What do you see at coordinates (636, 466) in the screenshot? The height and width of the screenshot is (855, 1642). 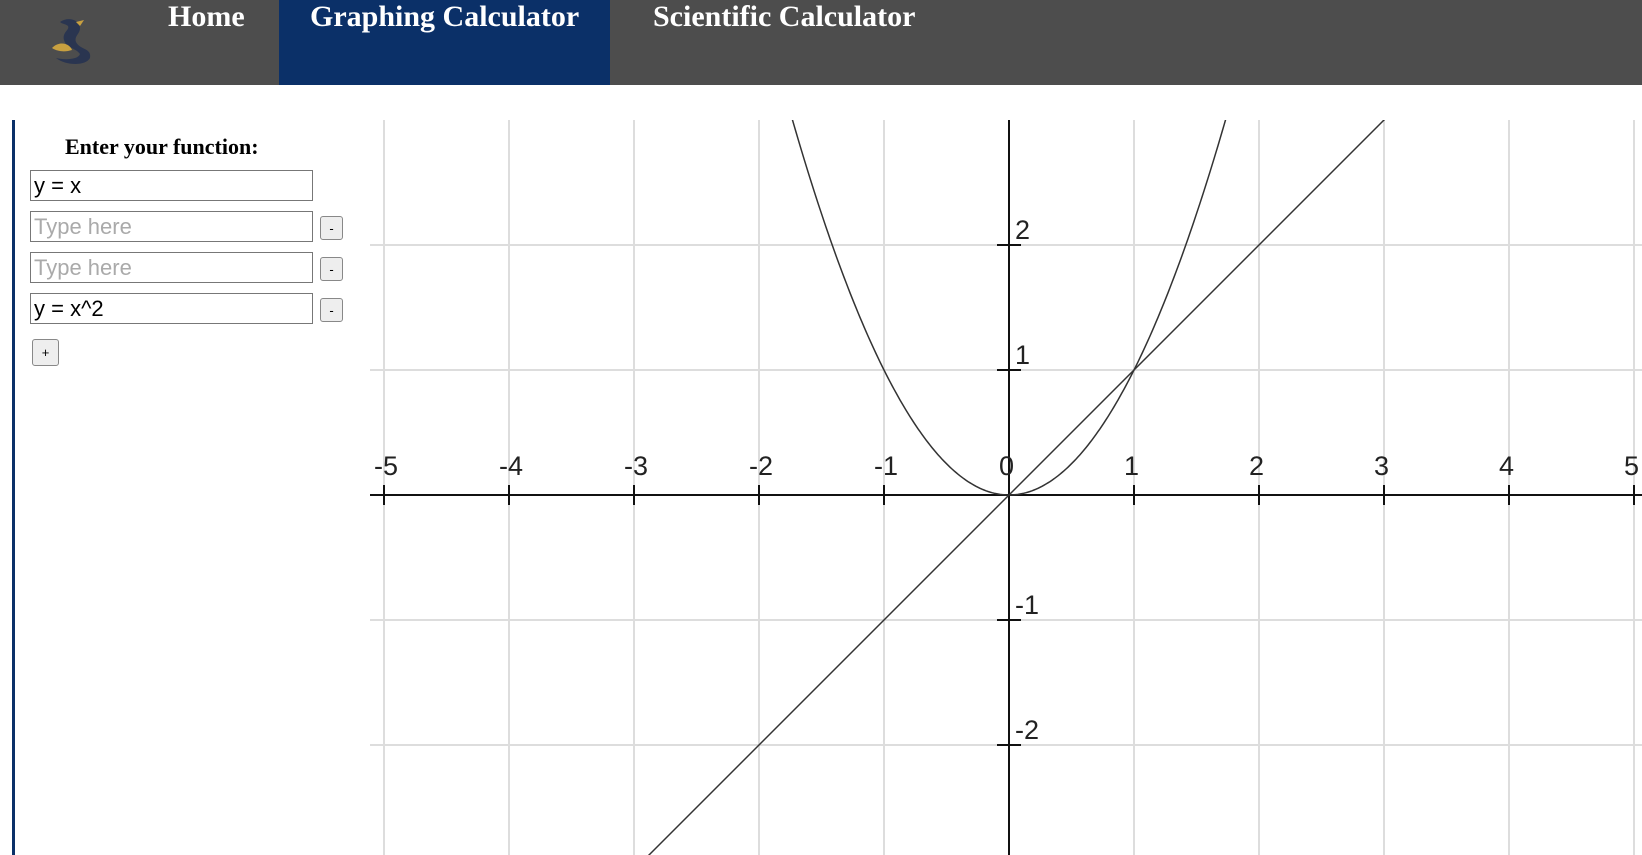 I see `x-tick-label: -3` at bounding box center [636, 466].